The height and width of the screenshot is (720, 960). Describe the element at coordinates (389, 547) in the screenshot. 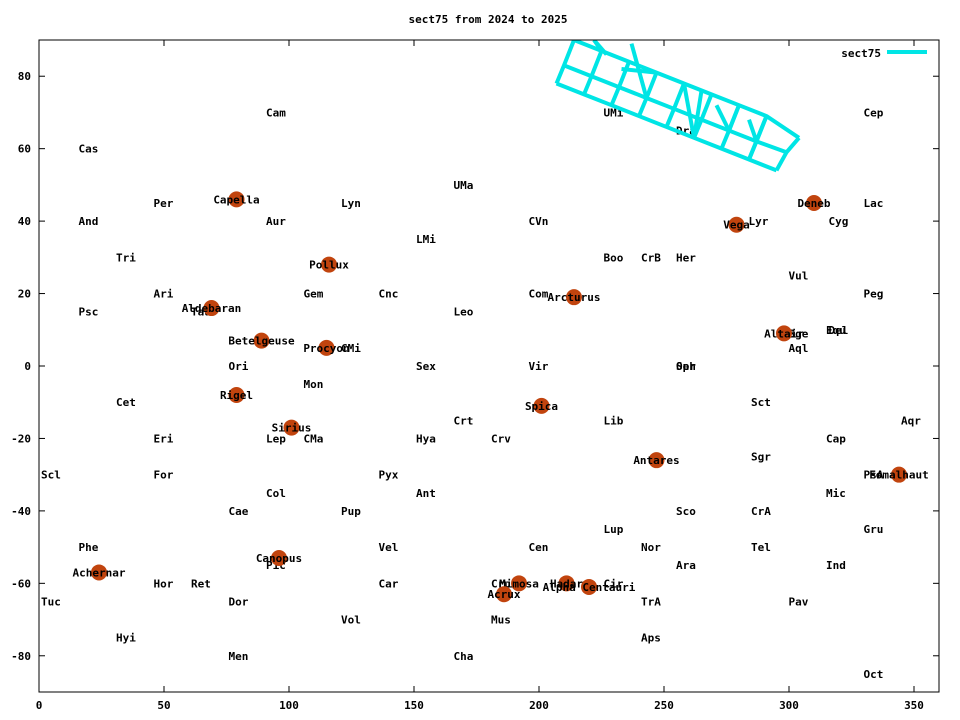

I see `constellation-label: Vel` at that location.